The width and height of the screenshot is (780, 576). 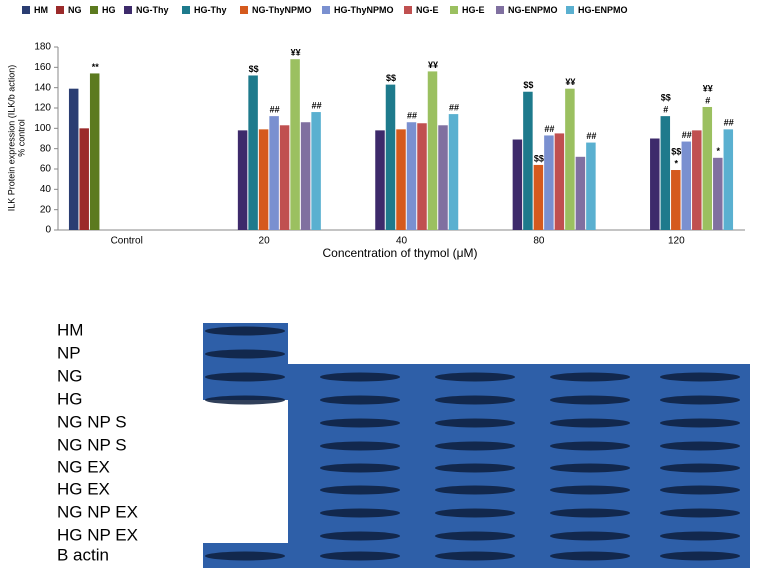 I want to click on legend-label: HG, so click(x=109, y=10).